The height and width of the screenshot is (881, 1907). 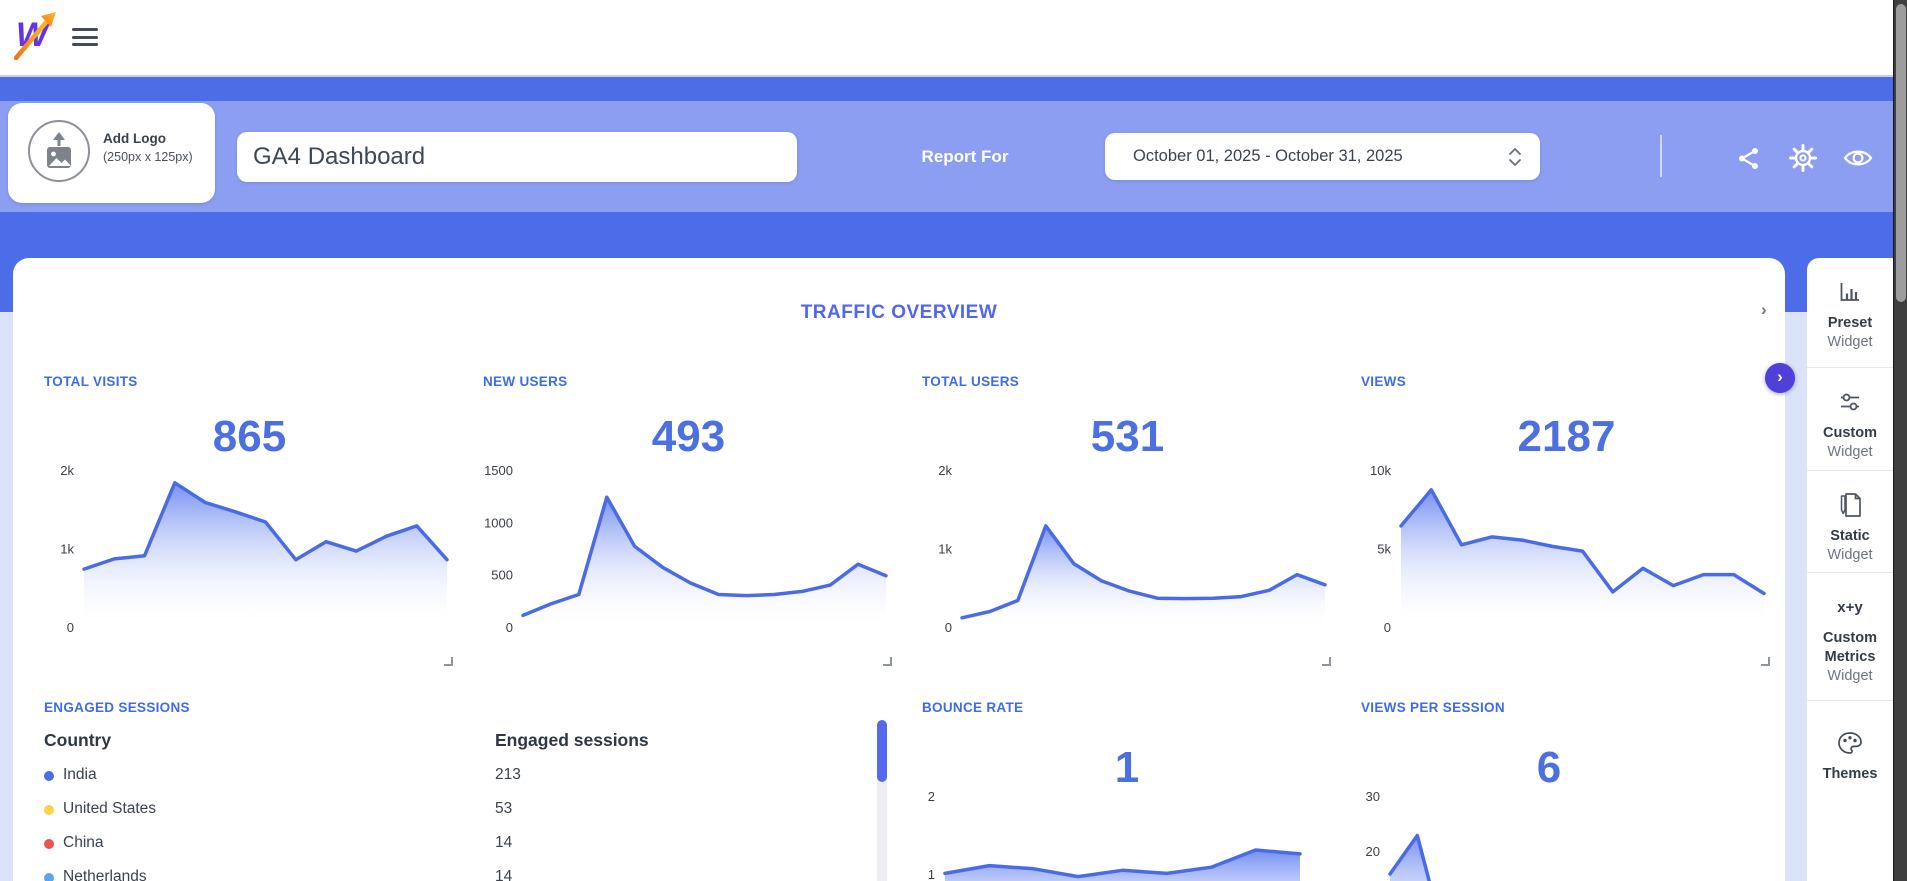 I want to click on dashboard-title-input, so click(x=517, y=157).